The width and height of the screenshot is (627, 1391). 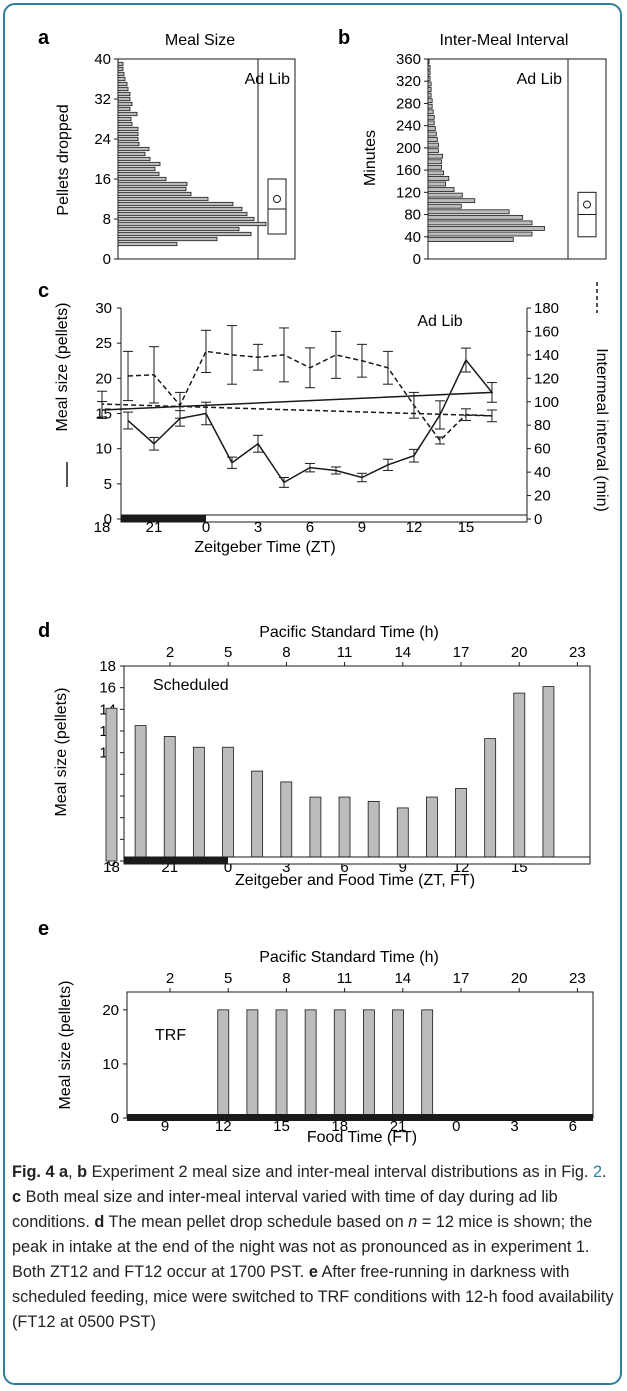 I want to click on panel-b-title: Inter-Meal Interval, so click(x=504, y=40).